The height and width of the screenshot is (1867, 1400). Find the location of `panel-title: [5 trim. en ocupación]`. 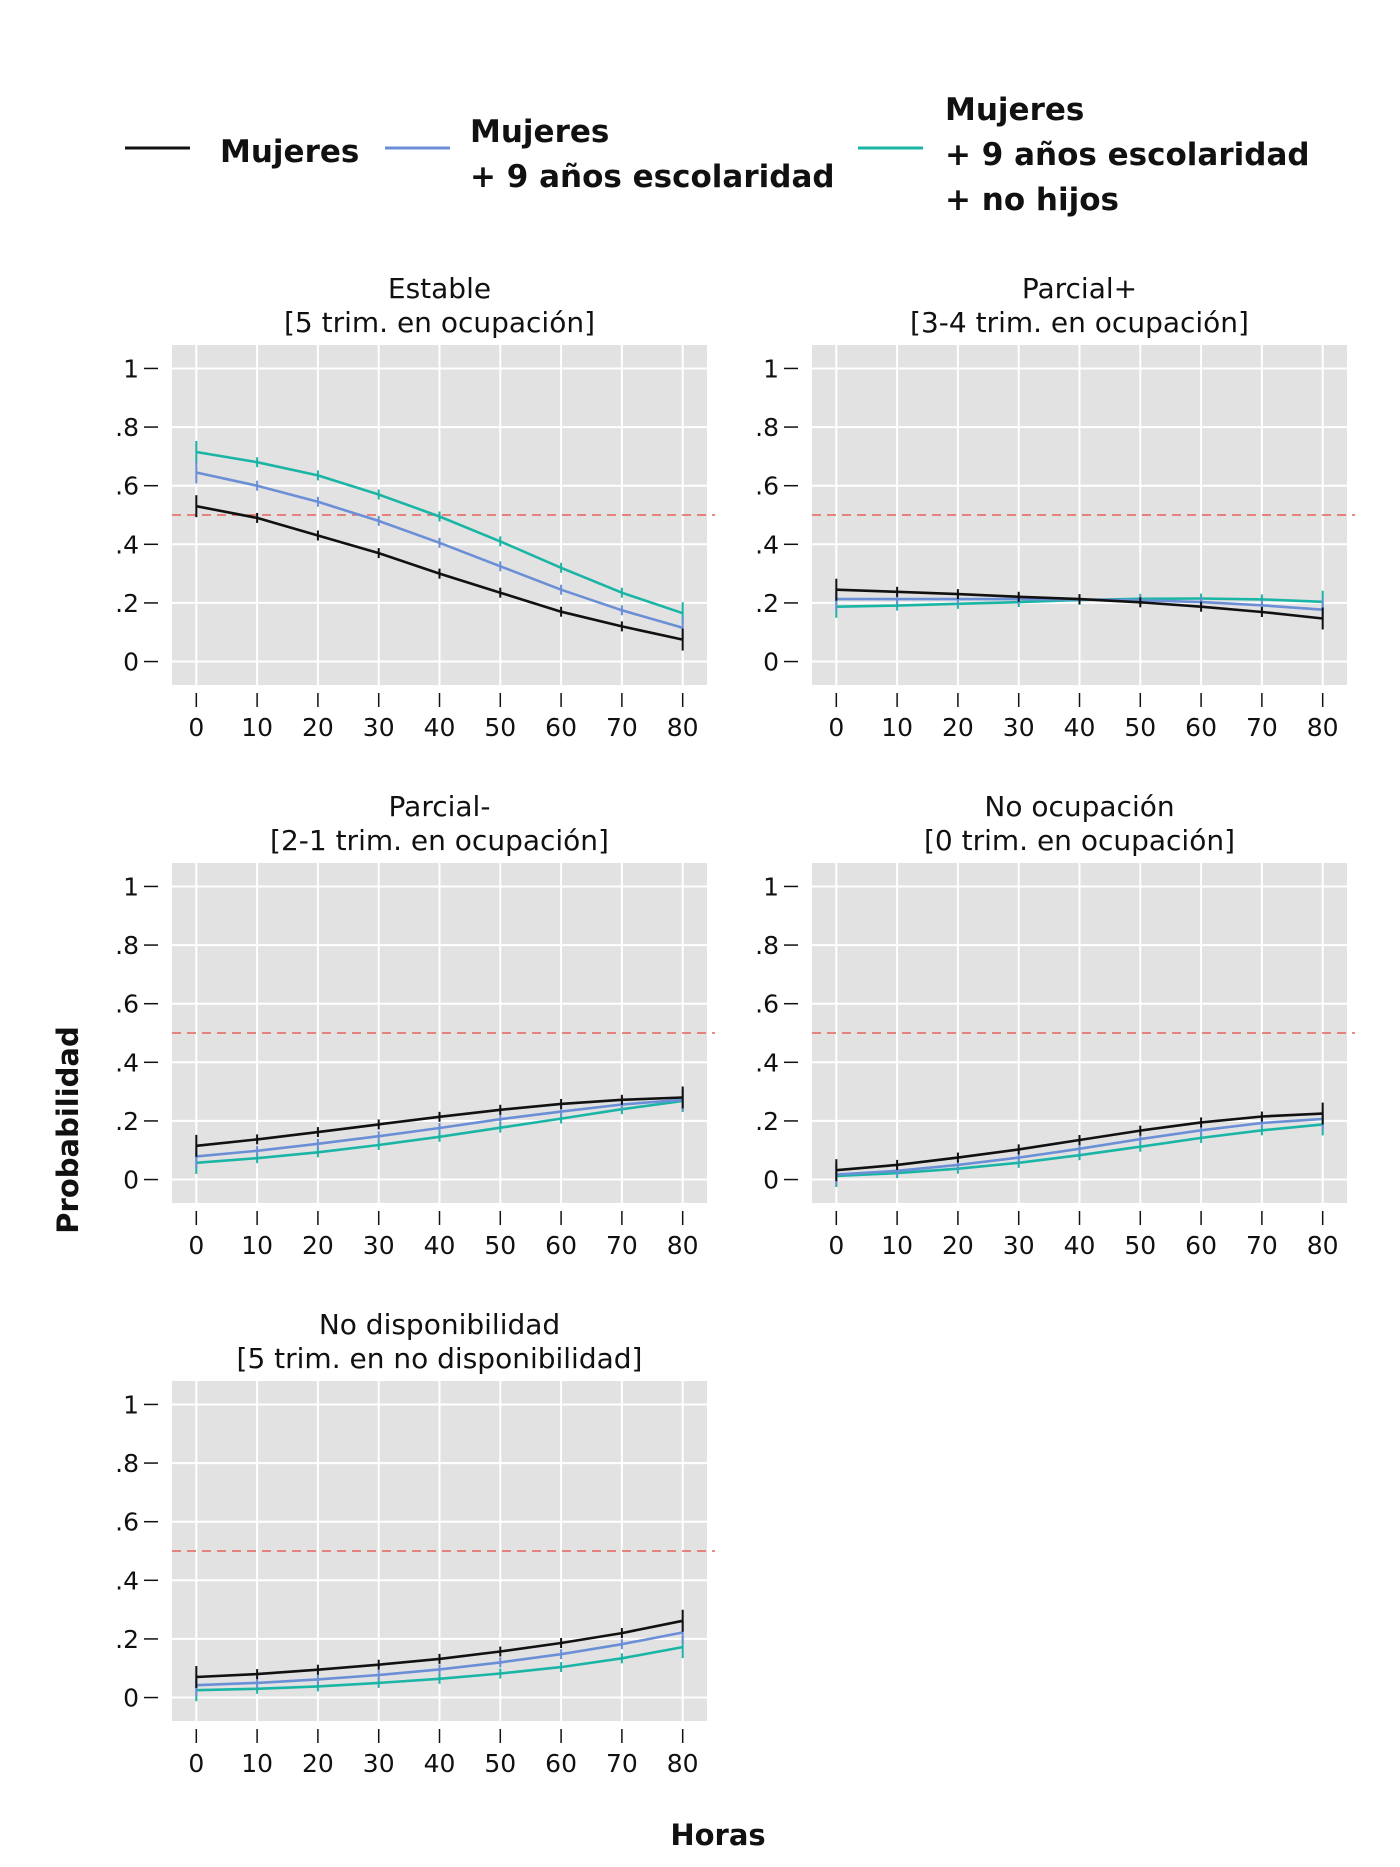

panel-title: [5 trim. en ocupación] is located at coordinates (439, 322).